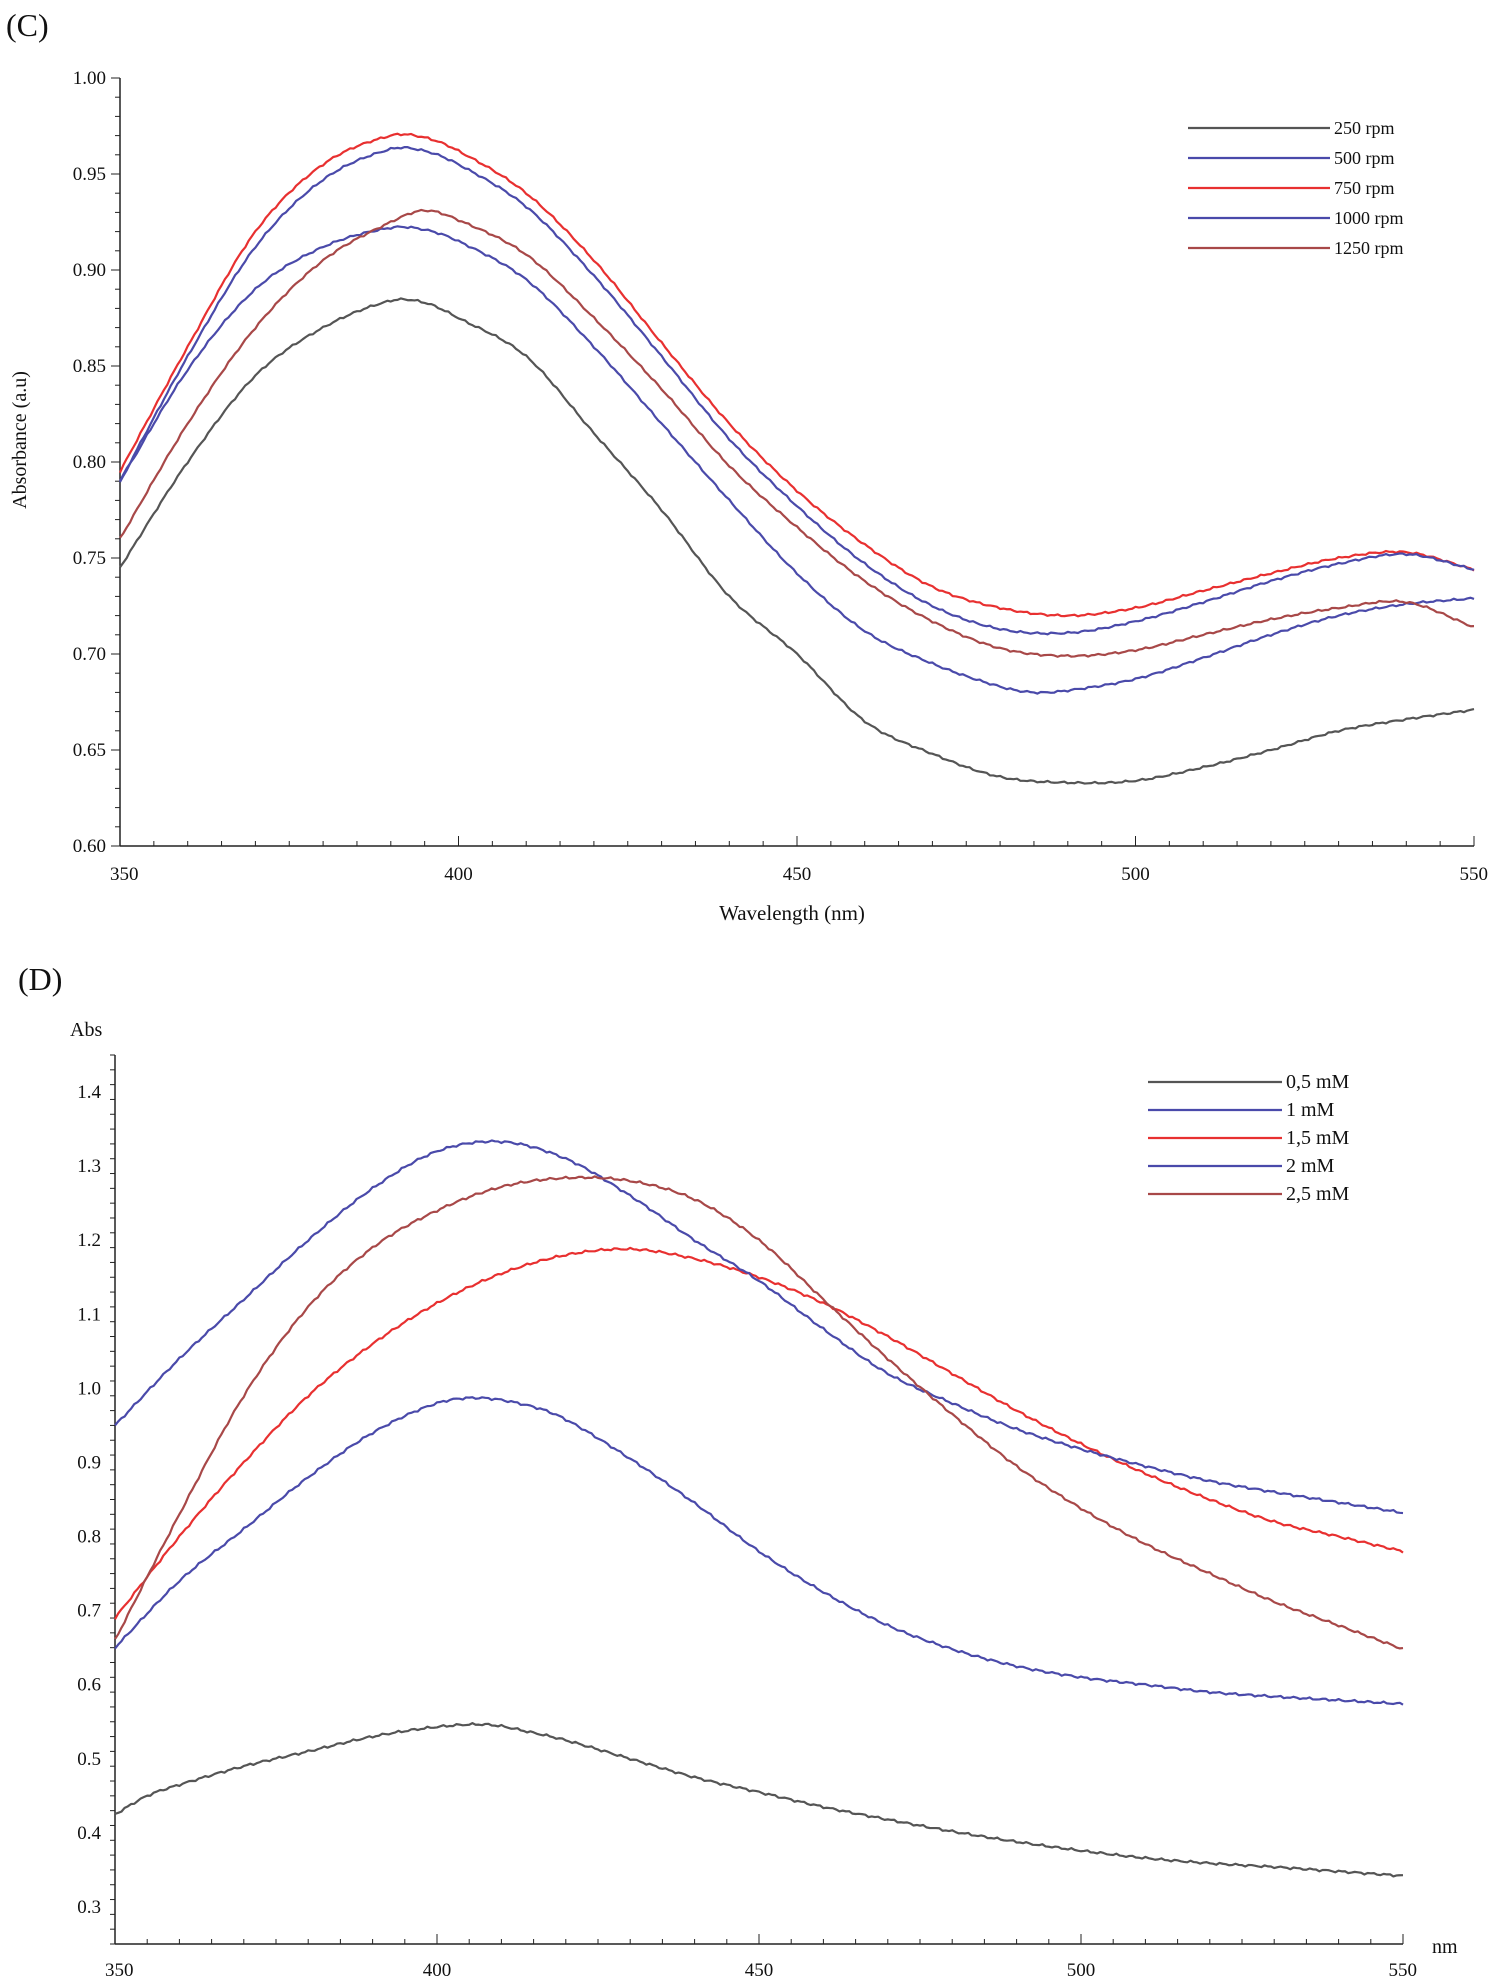  I want to click on y-tick-label: 1.3, so click(89, 1166).